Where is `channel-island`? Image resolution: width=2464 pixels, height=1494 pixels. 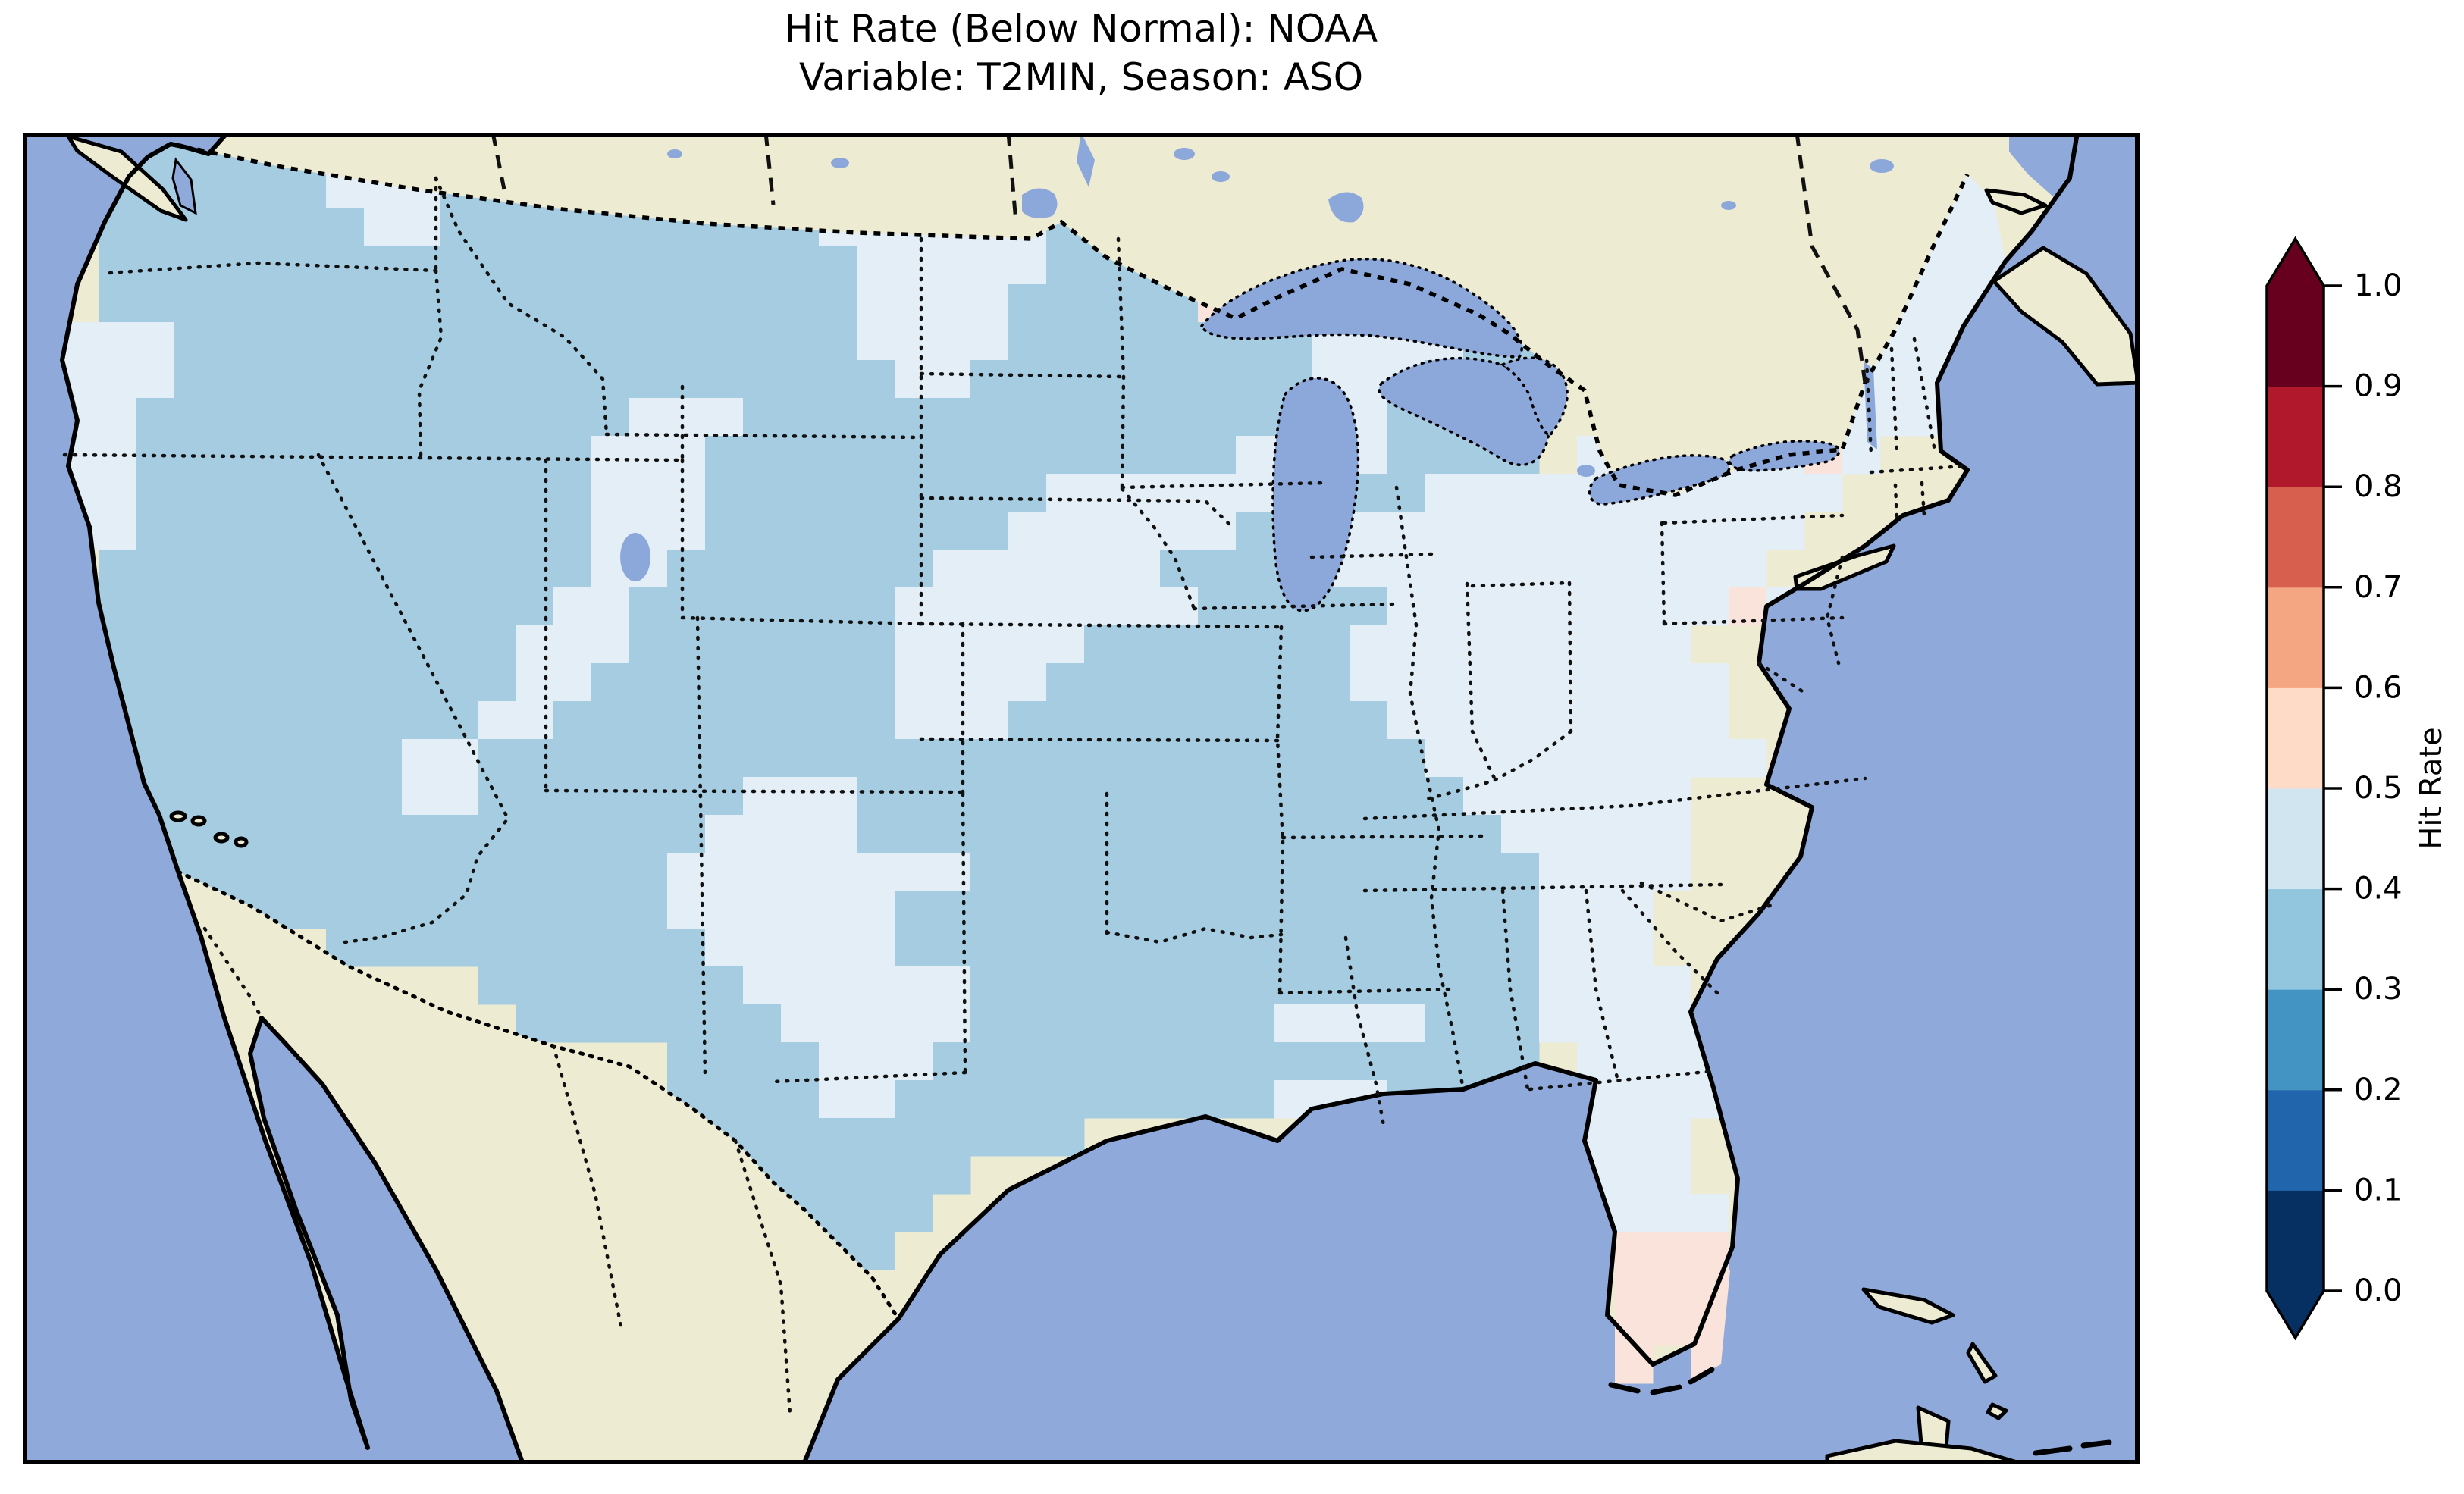 channel-island is located at coordinates (199, 821).